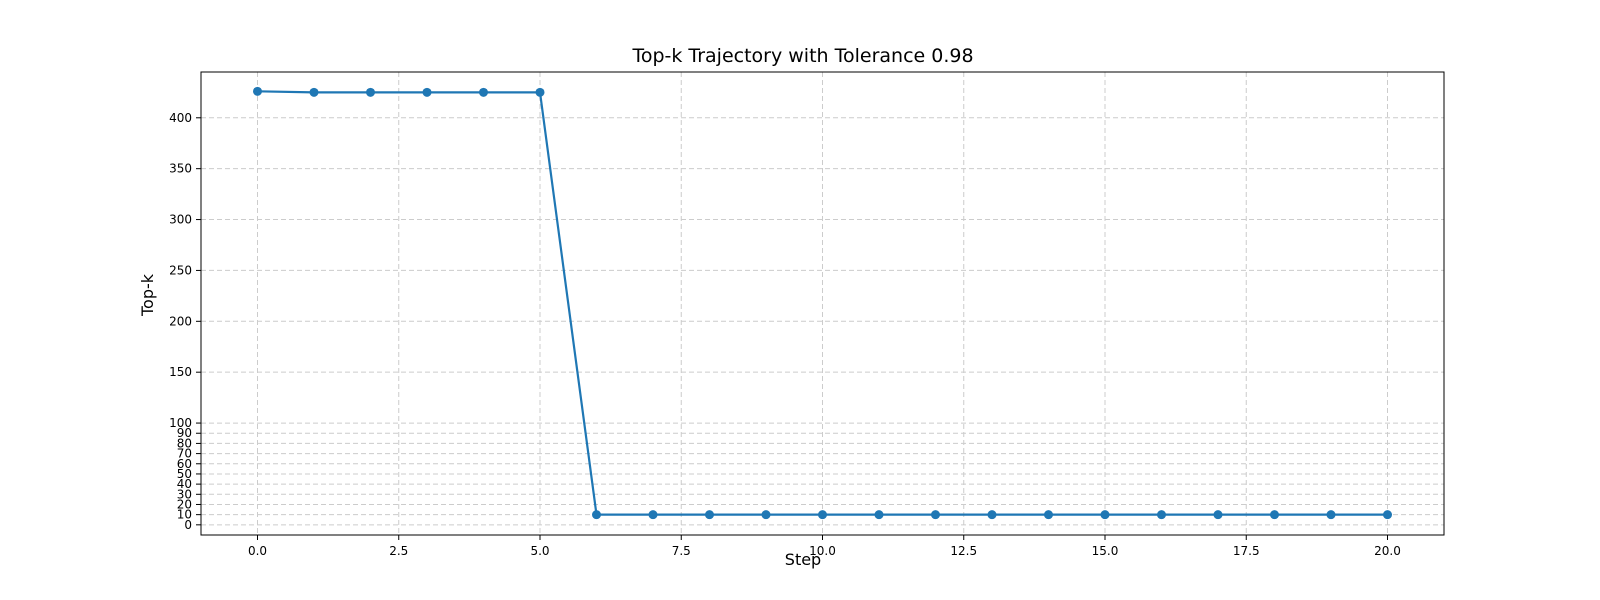  What do you see at coordinates (188, 525) in the screenshot?
I see `y-tick-label: 0` at bounding box center [188, 525].